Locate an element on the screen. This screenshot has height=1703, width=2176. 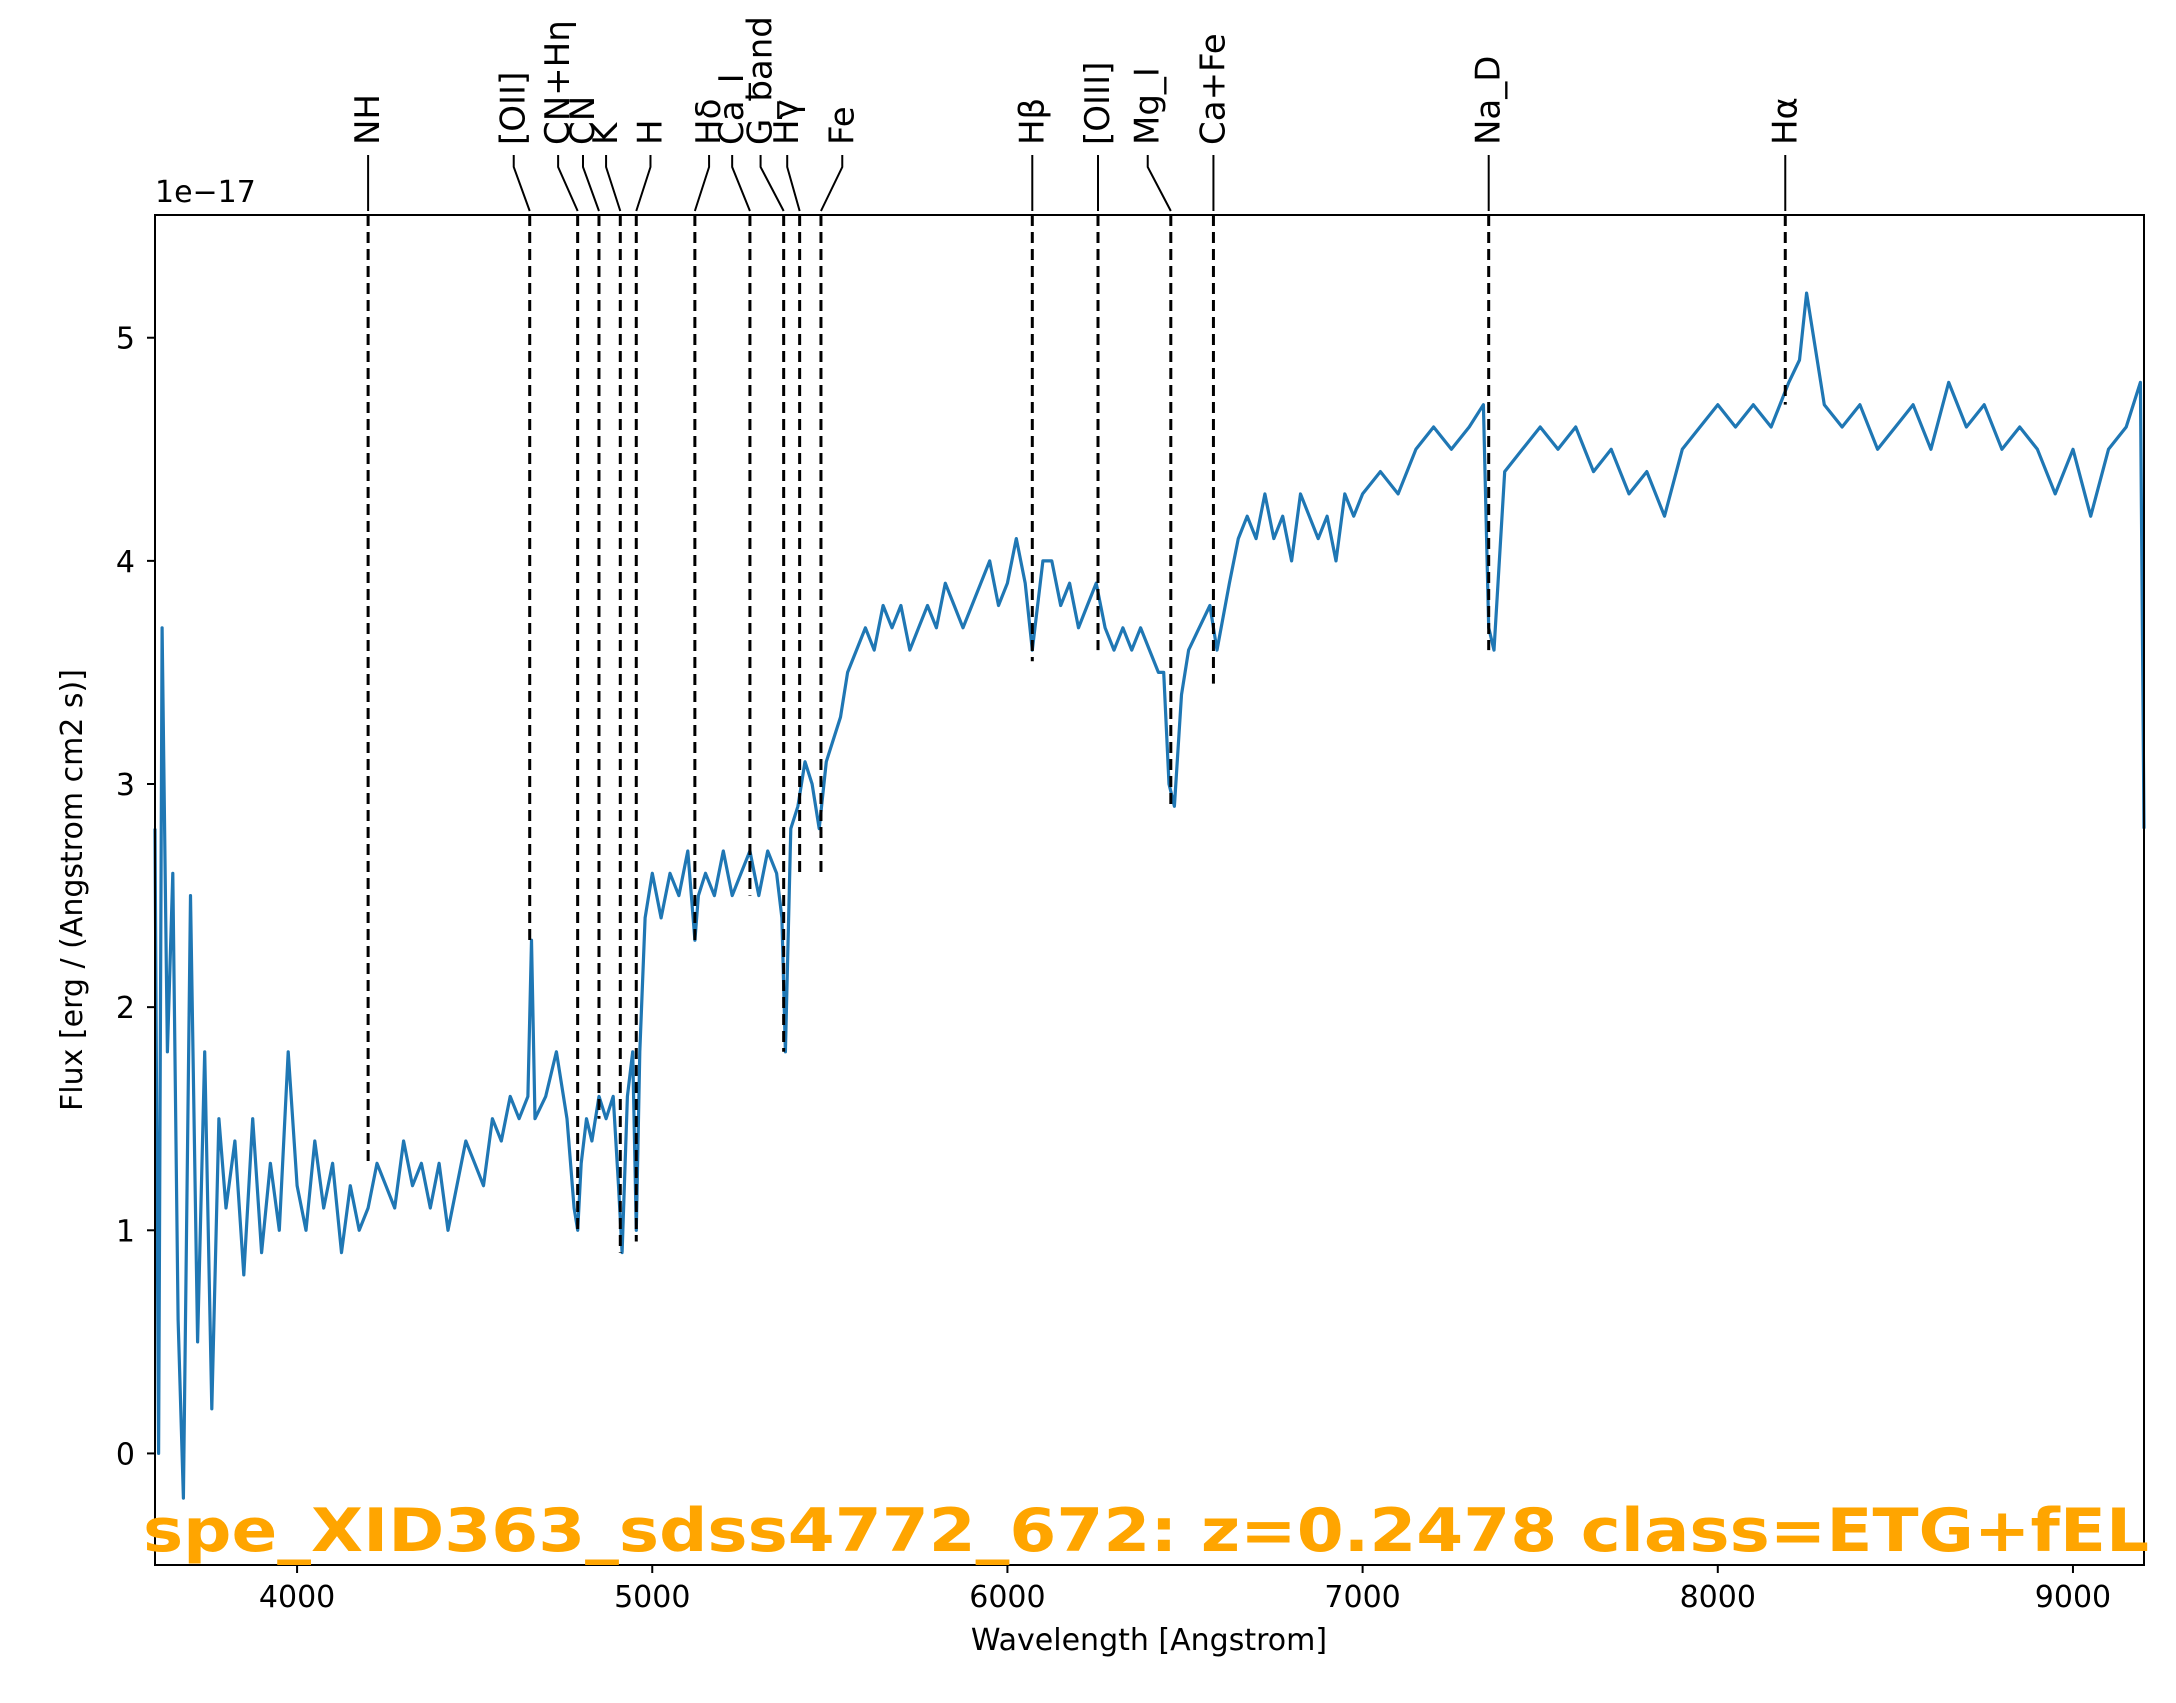
x-tick-label-3: 7000 is located at coordinates (1362, 1597).